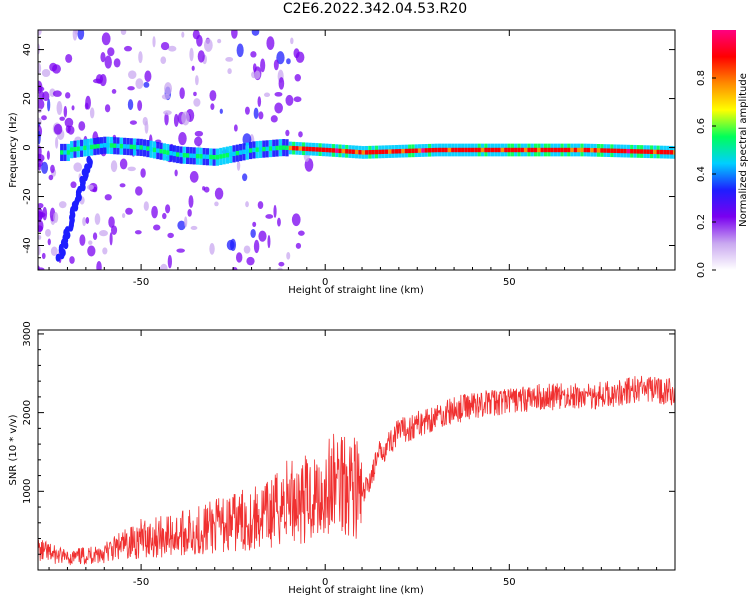 This screenshot has width=750, height=600. I want to click on spectrogram-x-tick-label: 0, so click(325, 282).